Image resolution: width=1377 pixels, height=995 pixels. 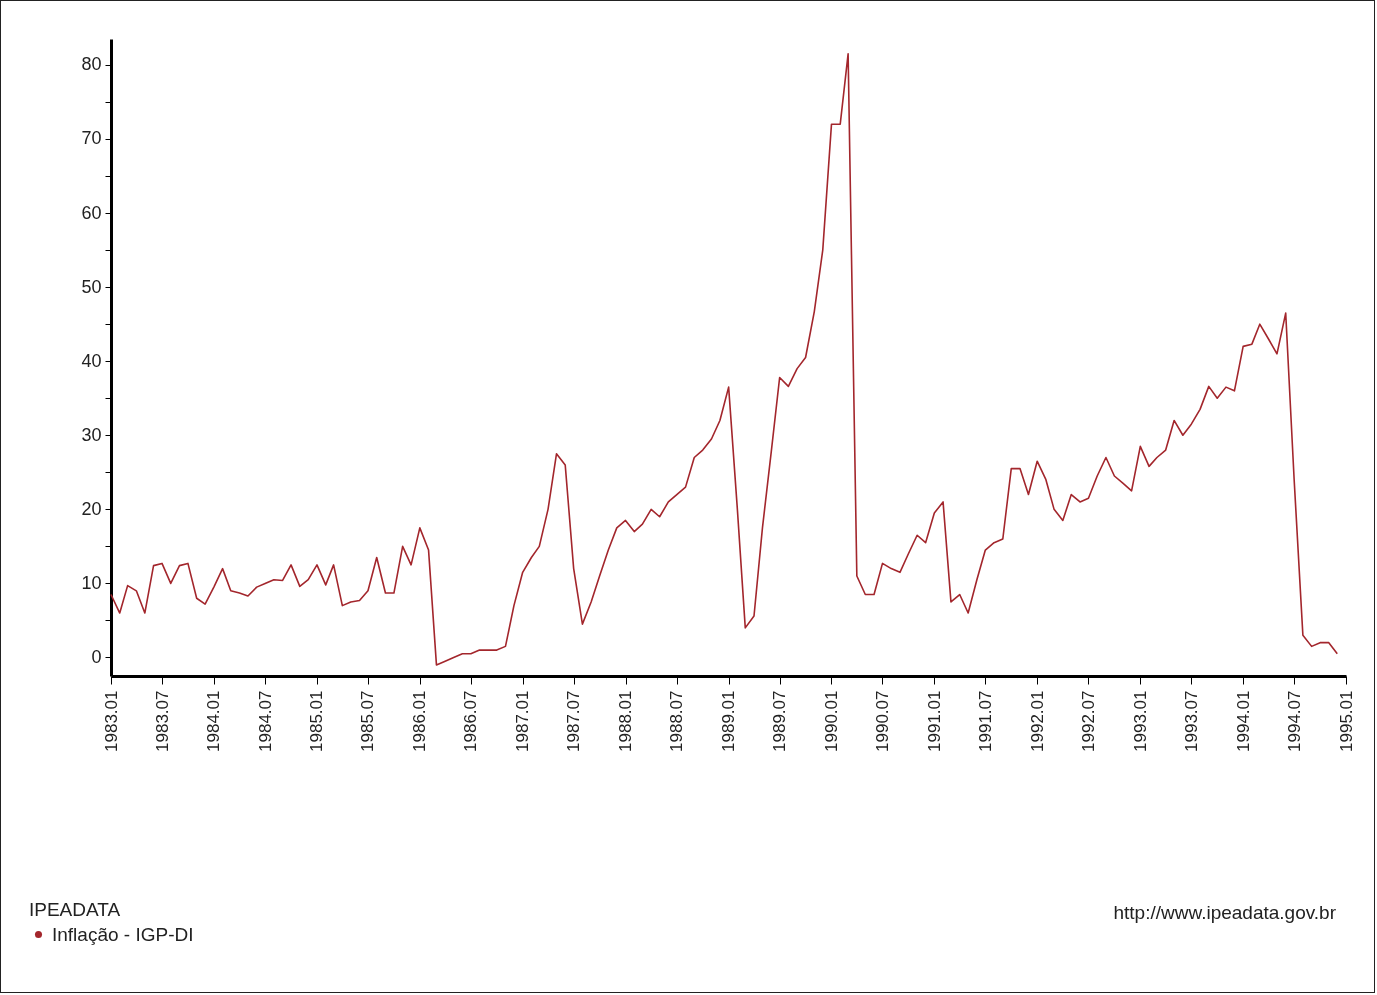 What do you see at coordinates (1140, 721) in the screenshot?
I see `x-tick-label: 1993.01` at bounding box center [1140, 721].